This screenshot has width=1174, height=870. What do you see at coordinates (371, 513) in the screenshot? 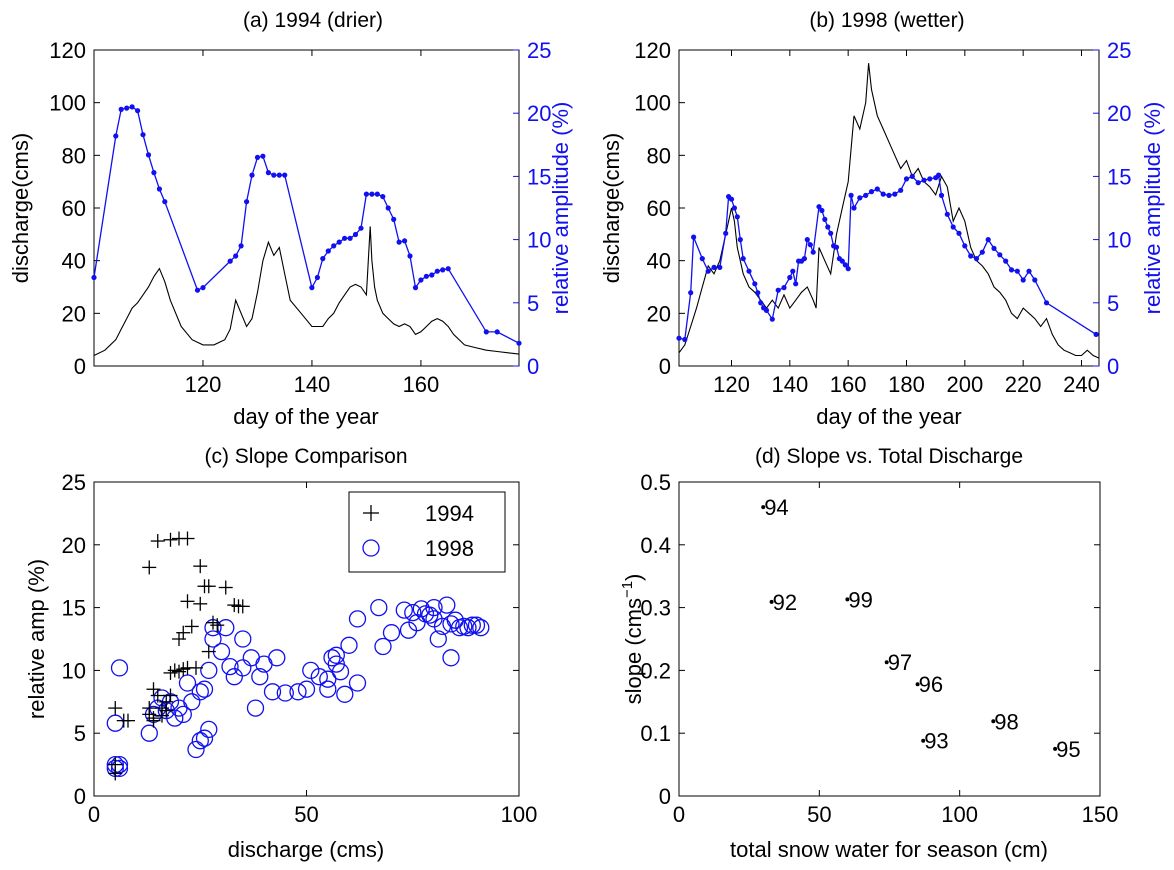
I see `legend-1994-marker` at bounding box center [371, 513].